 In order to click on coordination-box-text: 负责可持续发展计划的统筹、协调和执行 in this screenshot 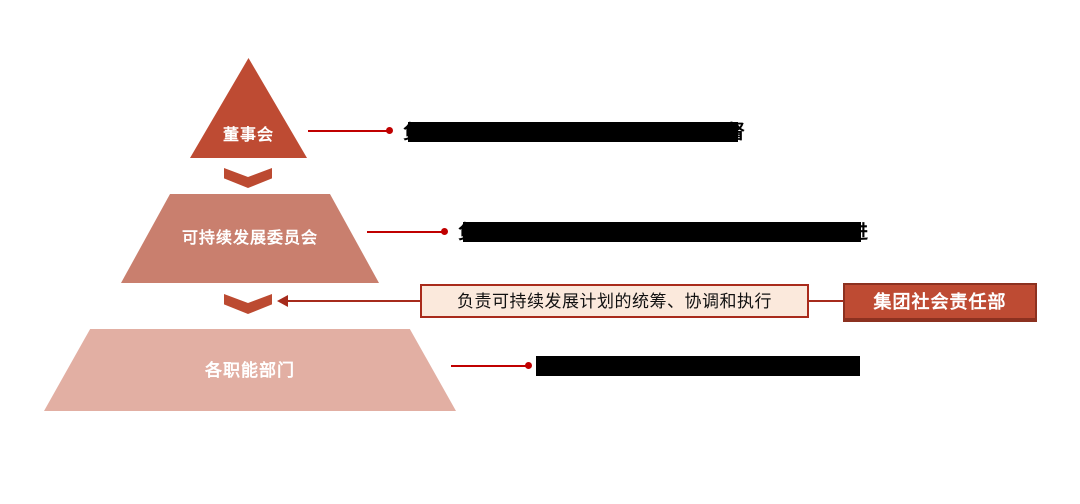, I will do `click(614, 301)`.